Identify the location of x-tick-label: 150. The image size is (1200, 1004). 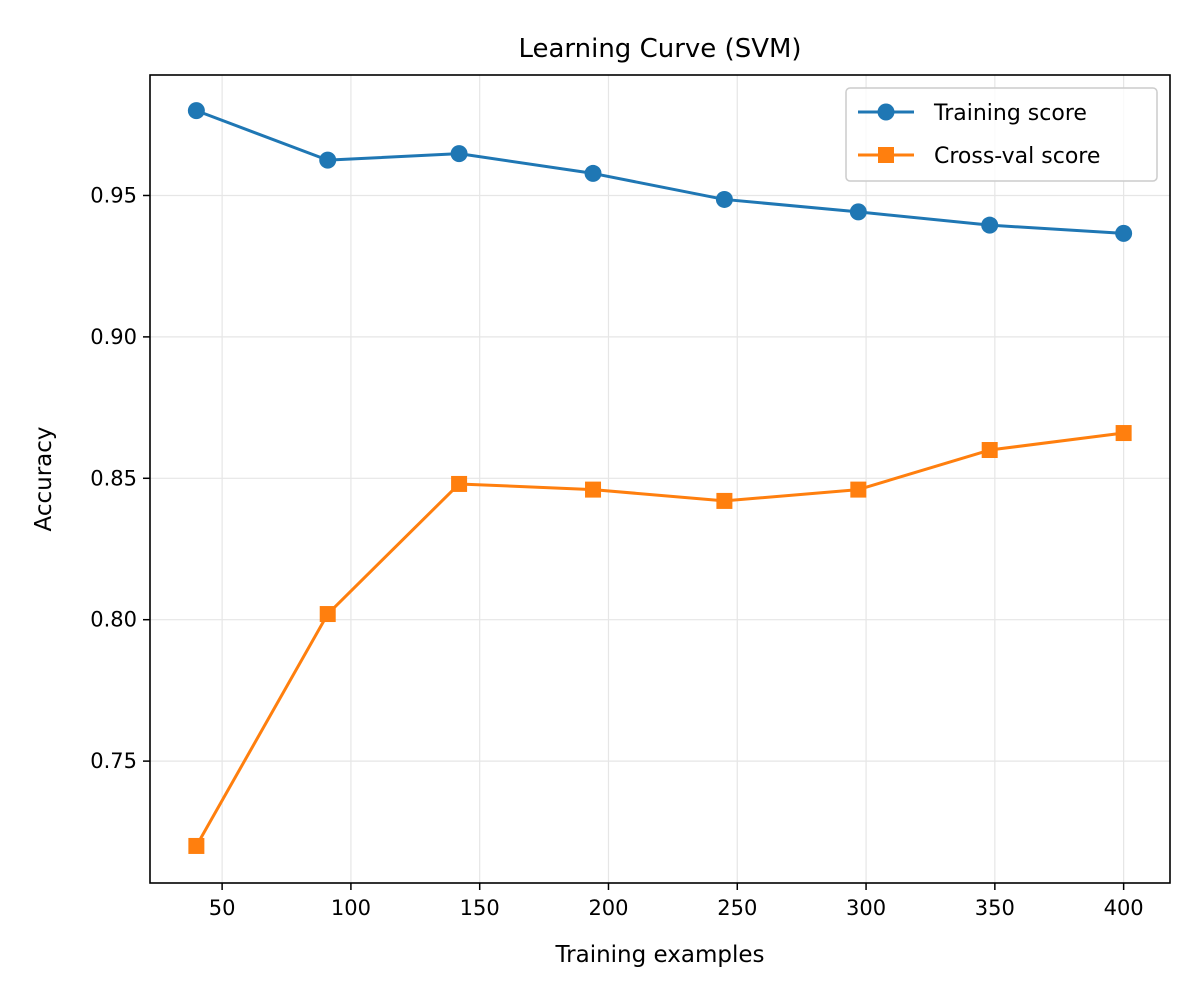
(480, 908).